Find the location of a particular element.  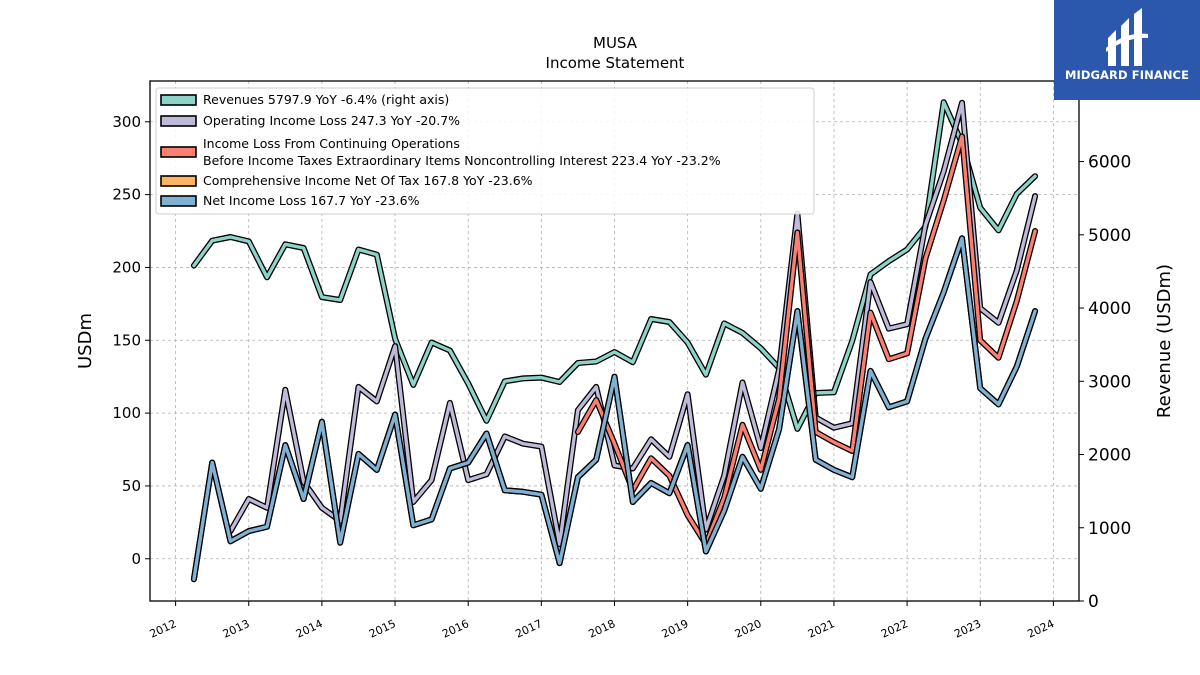

y-tick-label: 200 is located at coordinates (126, 267).